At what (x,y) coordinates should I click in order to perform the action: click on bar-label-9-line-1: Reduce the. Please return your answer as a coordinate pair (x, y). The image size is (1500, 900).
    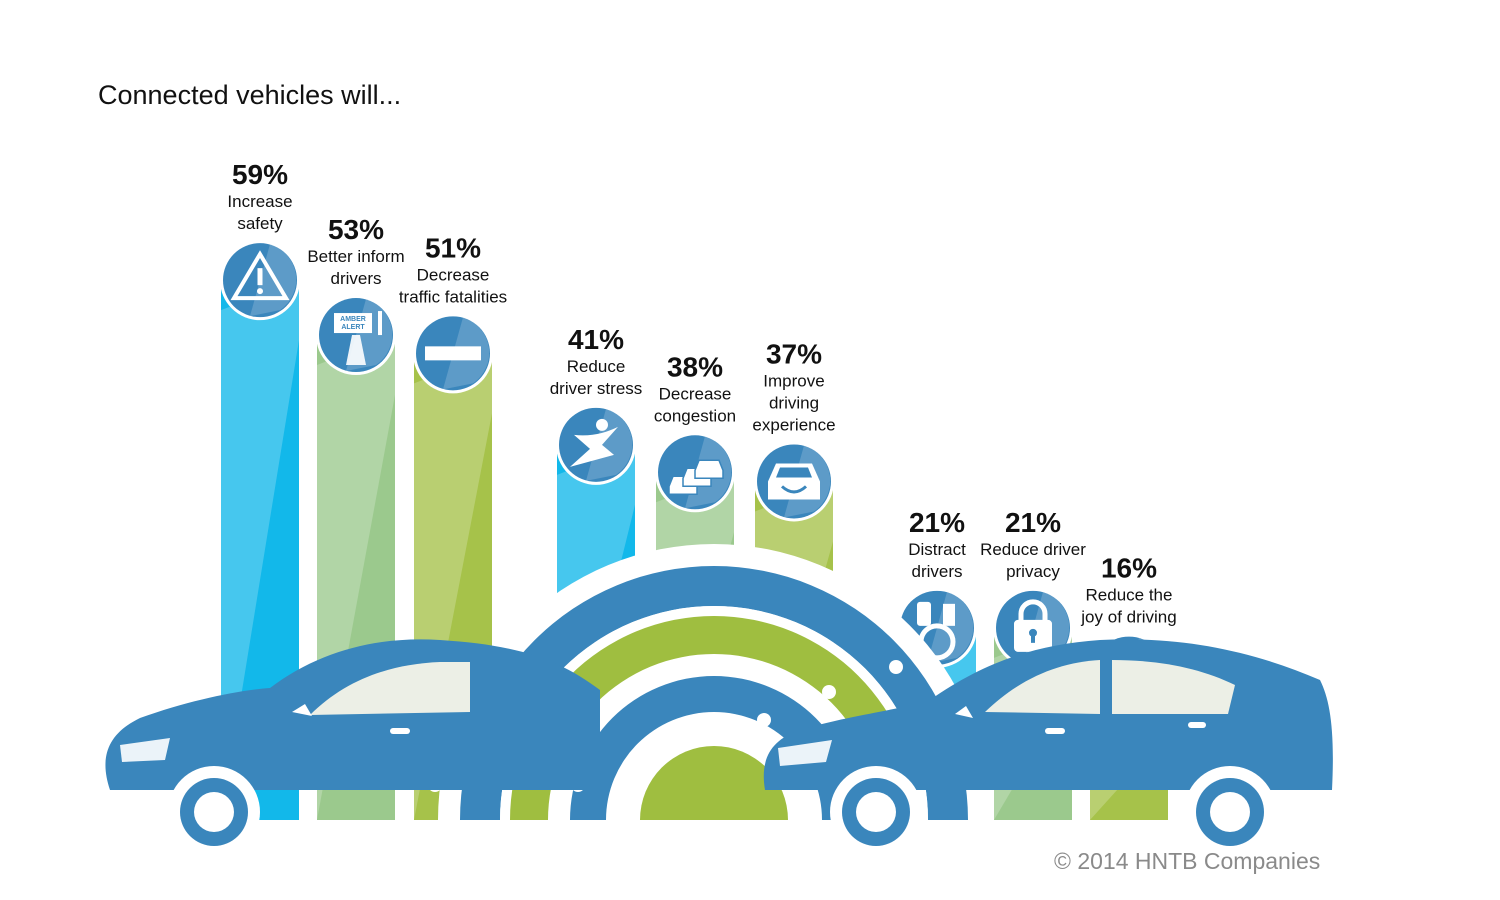
    Looking at the image, I should click on (1129, 595).